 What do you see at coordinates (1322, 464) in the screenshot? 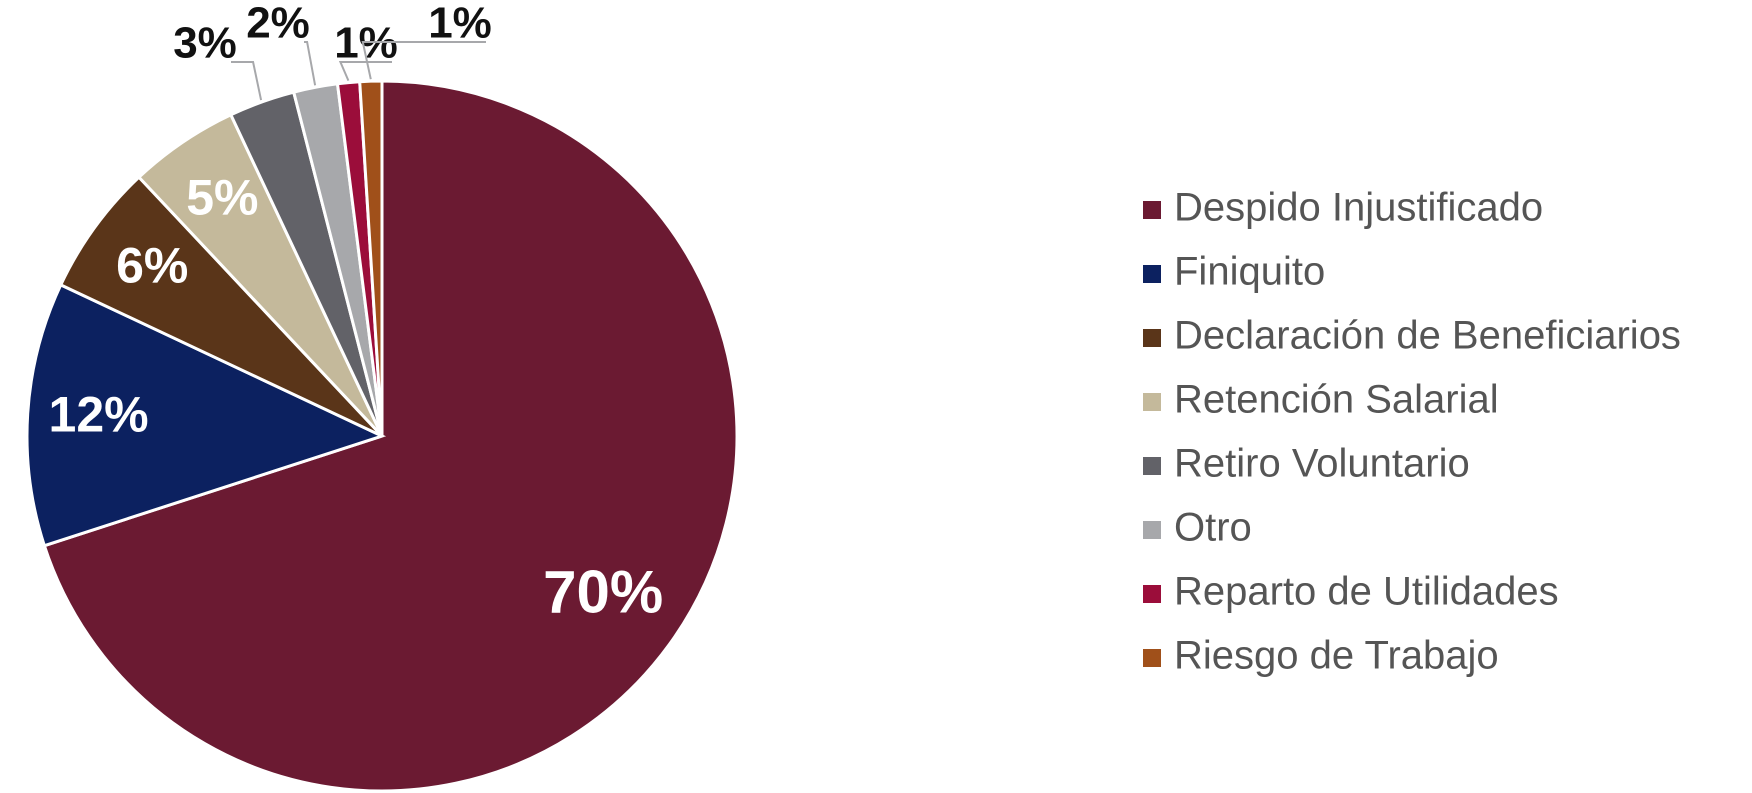
I see `legend-label: Retiro Voluntario` at bounding box center [1322, 464].